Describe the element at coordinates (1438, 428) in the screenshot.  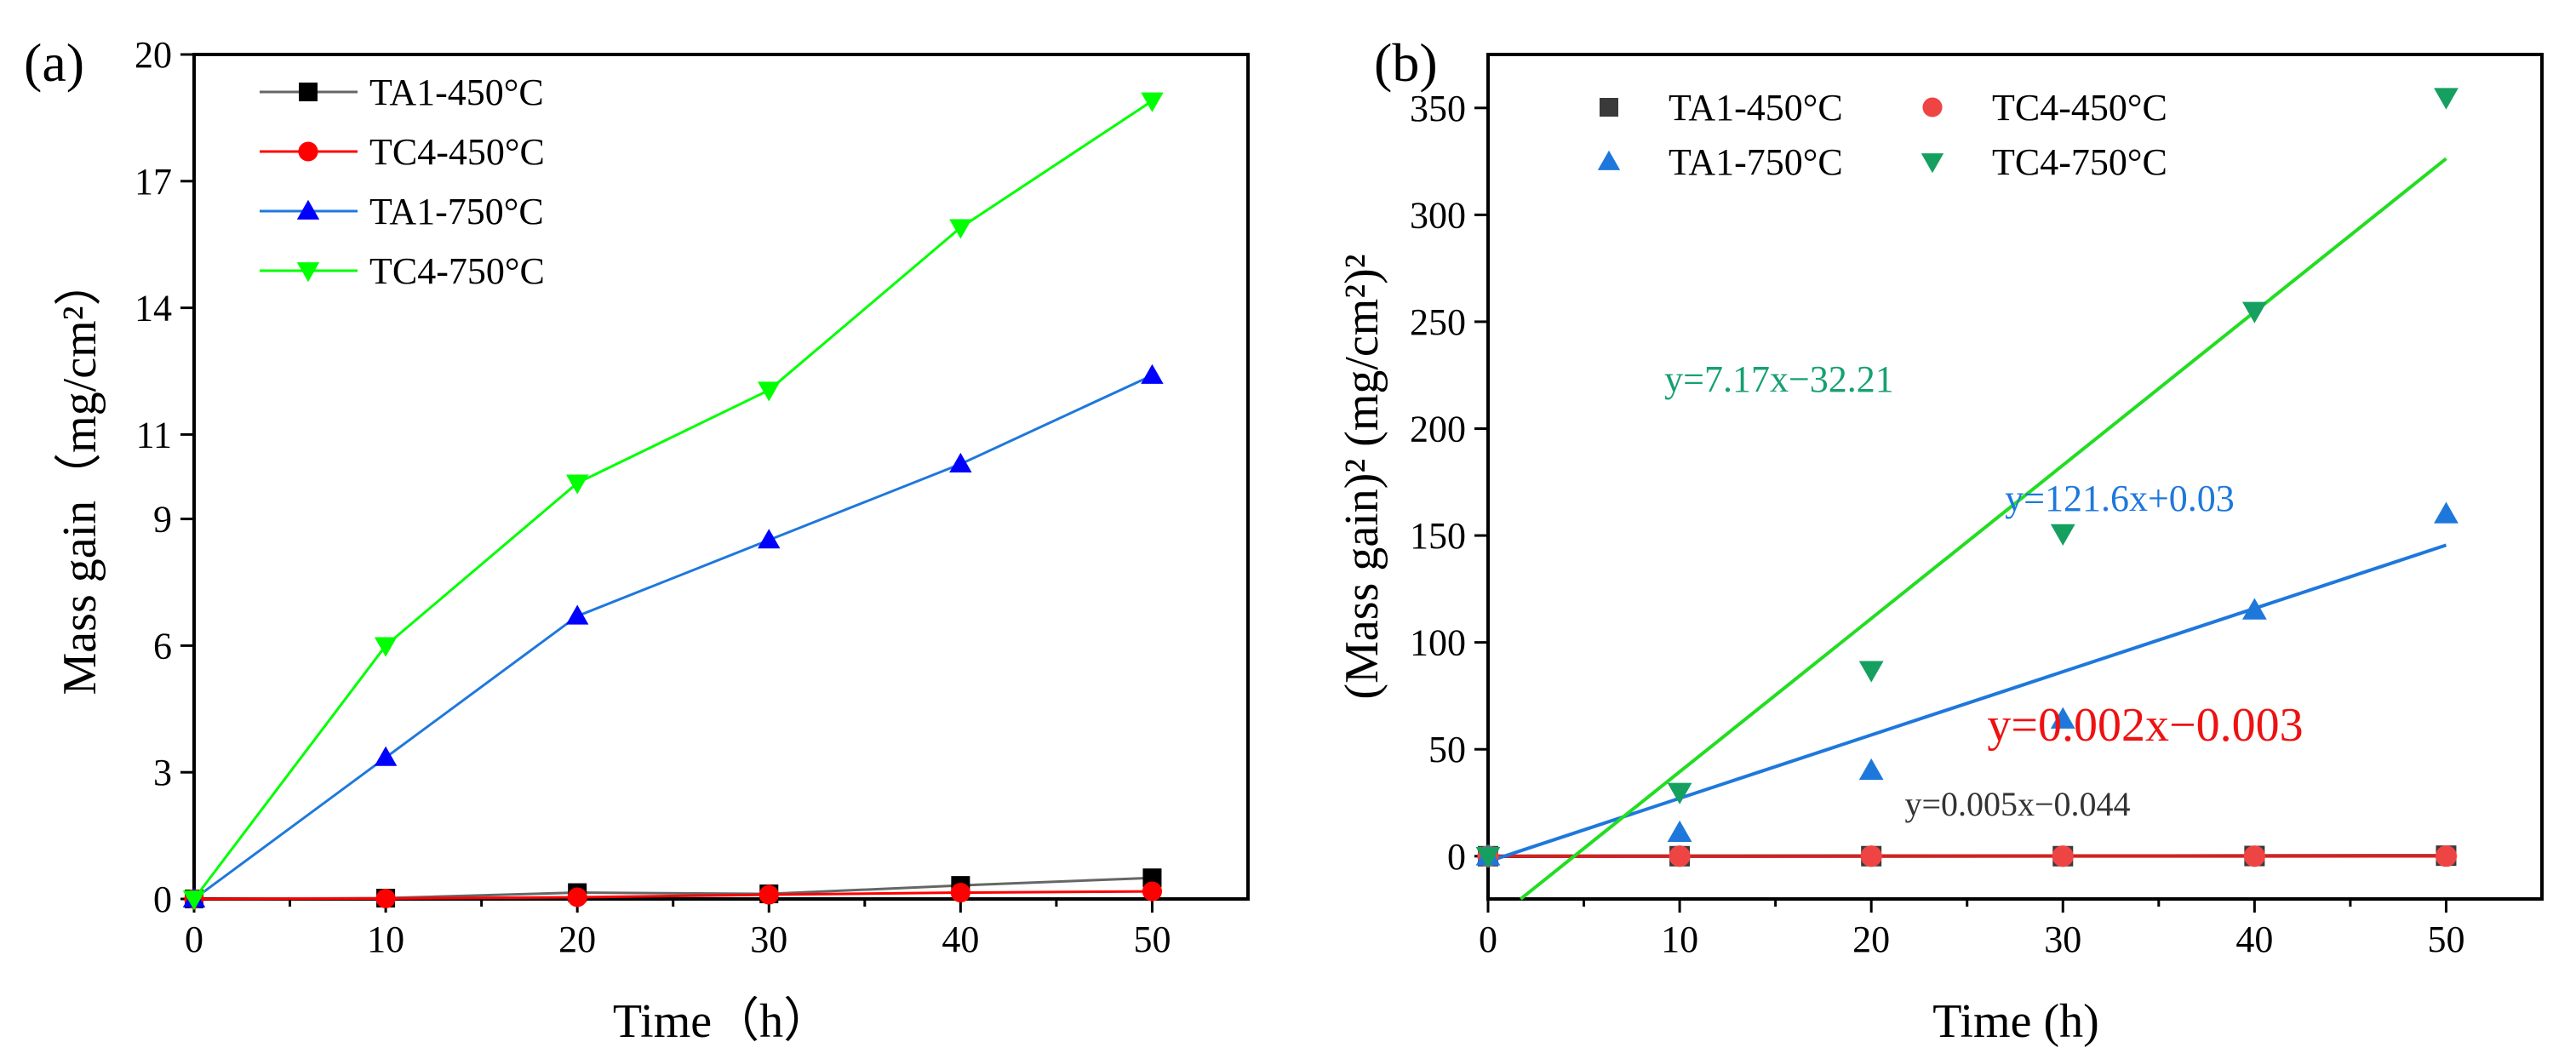
I see `panel-b-y-tick-label: 200` at that location.